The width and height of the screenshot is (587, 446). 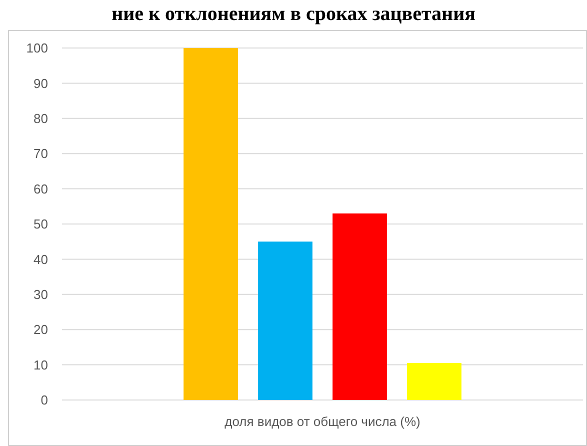 What do you see at coordinates (37, 48) in the screenshot?
I see `y-tick-label: 100` at bounding box center [37, 48].